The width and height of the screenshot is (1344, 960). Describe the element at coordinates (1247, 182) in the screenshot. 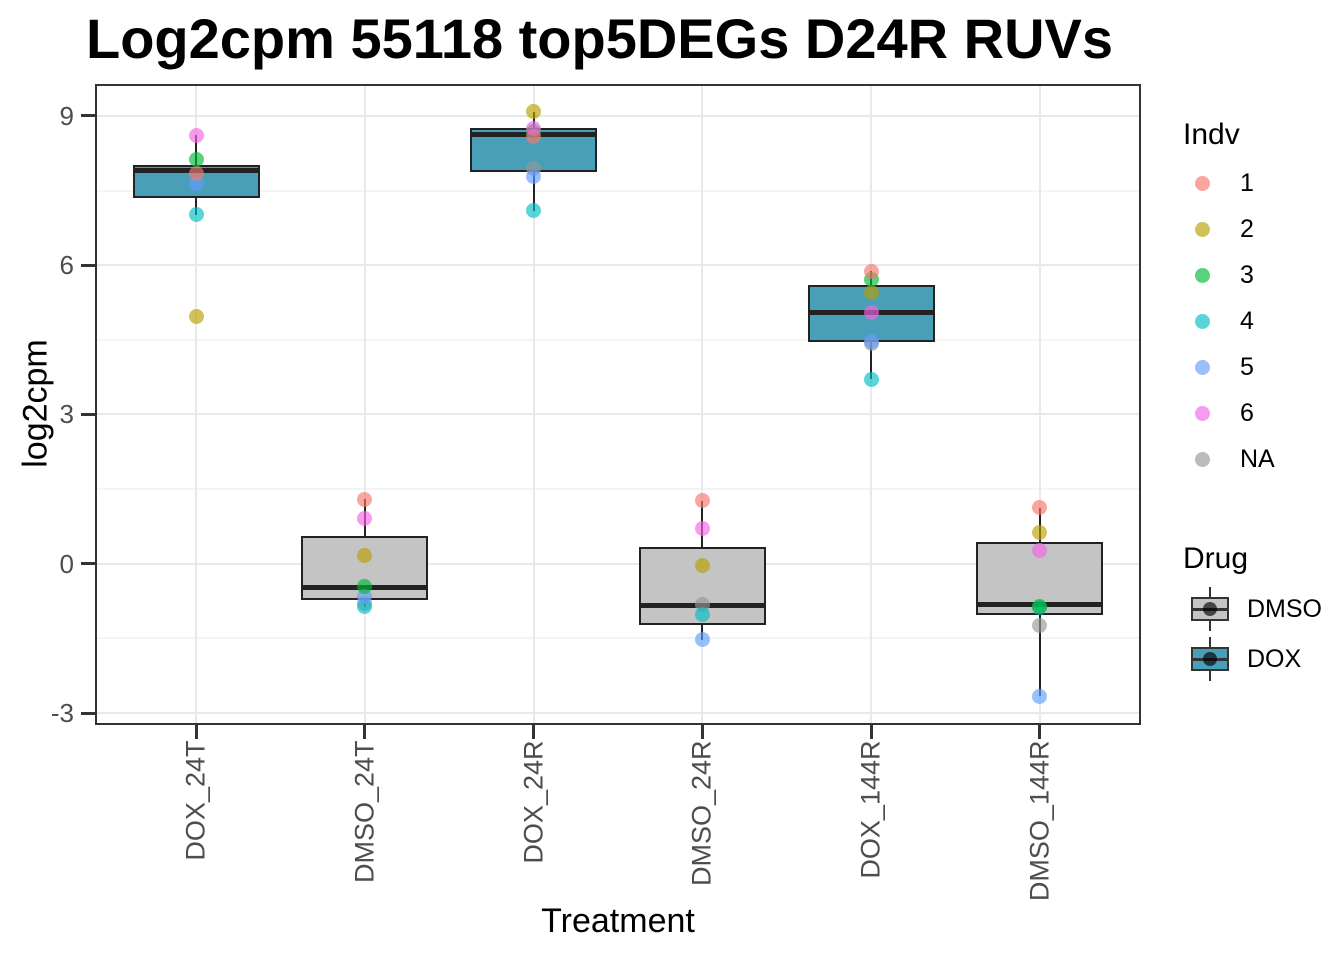

I see `legend-indv-label: 1` at that location.